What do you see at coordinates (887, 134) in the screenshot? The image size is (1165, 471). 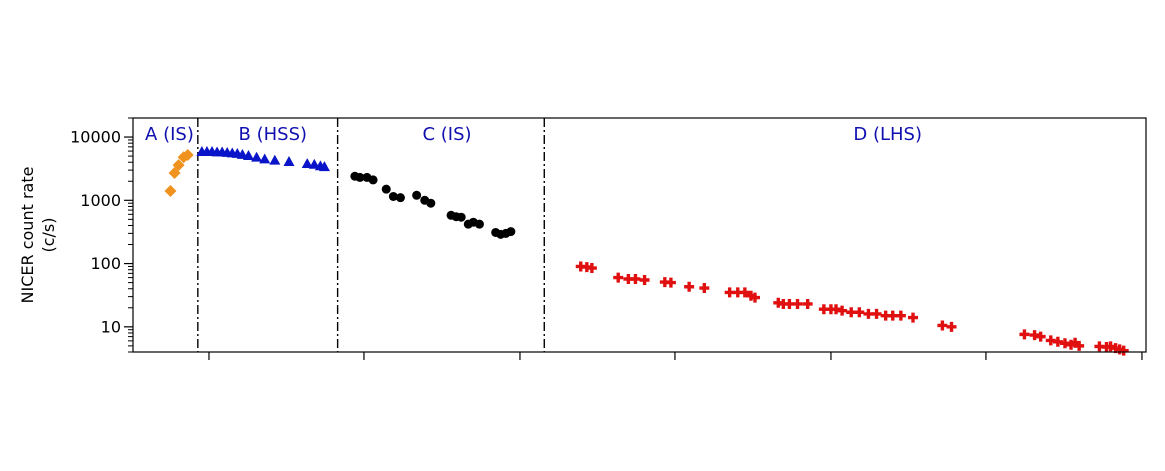 I see `region-label: D (LHS)` at bounding box center [887, 134].